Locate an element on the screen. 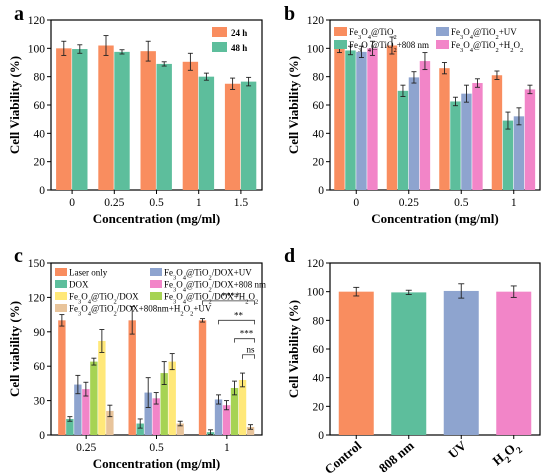 The width and height of the screenshot is (550, 475). panel-c-legend-label: Fe3O4@TiO2/DOX+UV is located at coordinates (208, 275).